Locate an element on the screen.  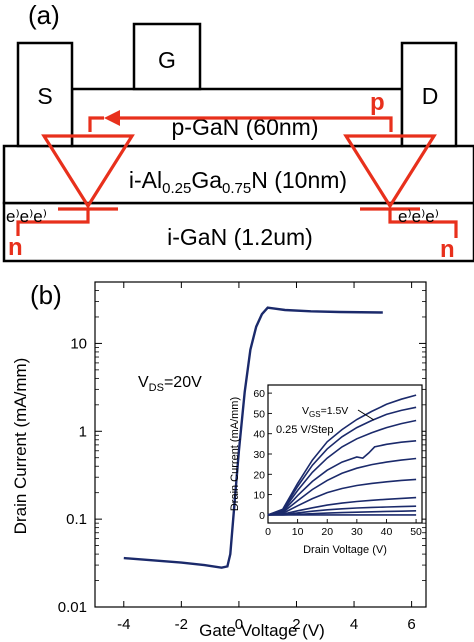
panel-a-label: (a) is located at coordinates (44, 15).